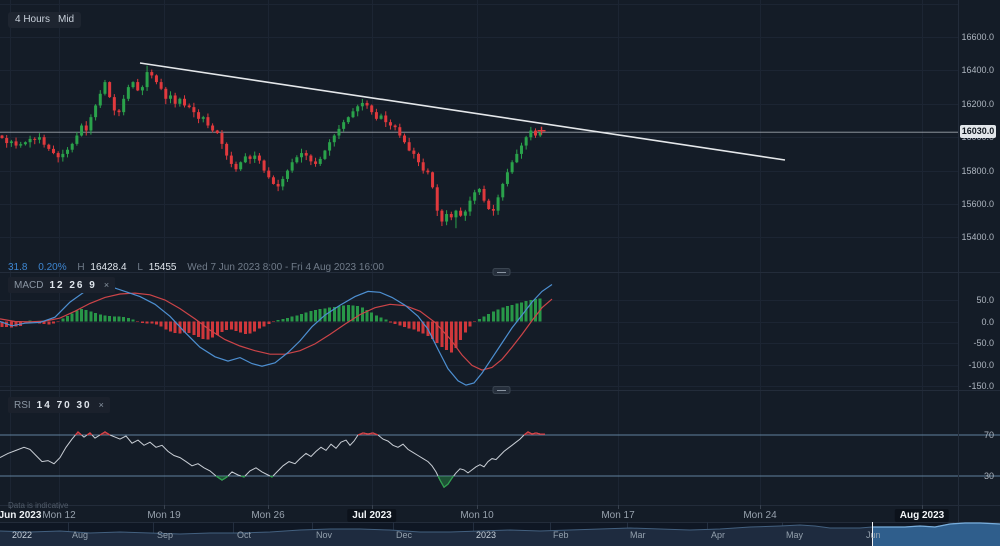  What do you see at coordinates (981, 386) in the screenshot?
I see `macd-axis-tick: -150.0` at bounding box center [981, 386].